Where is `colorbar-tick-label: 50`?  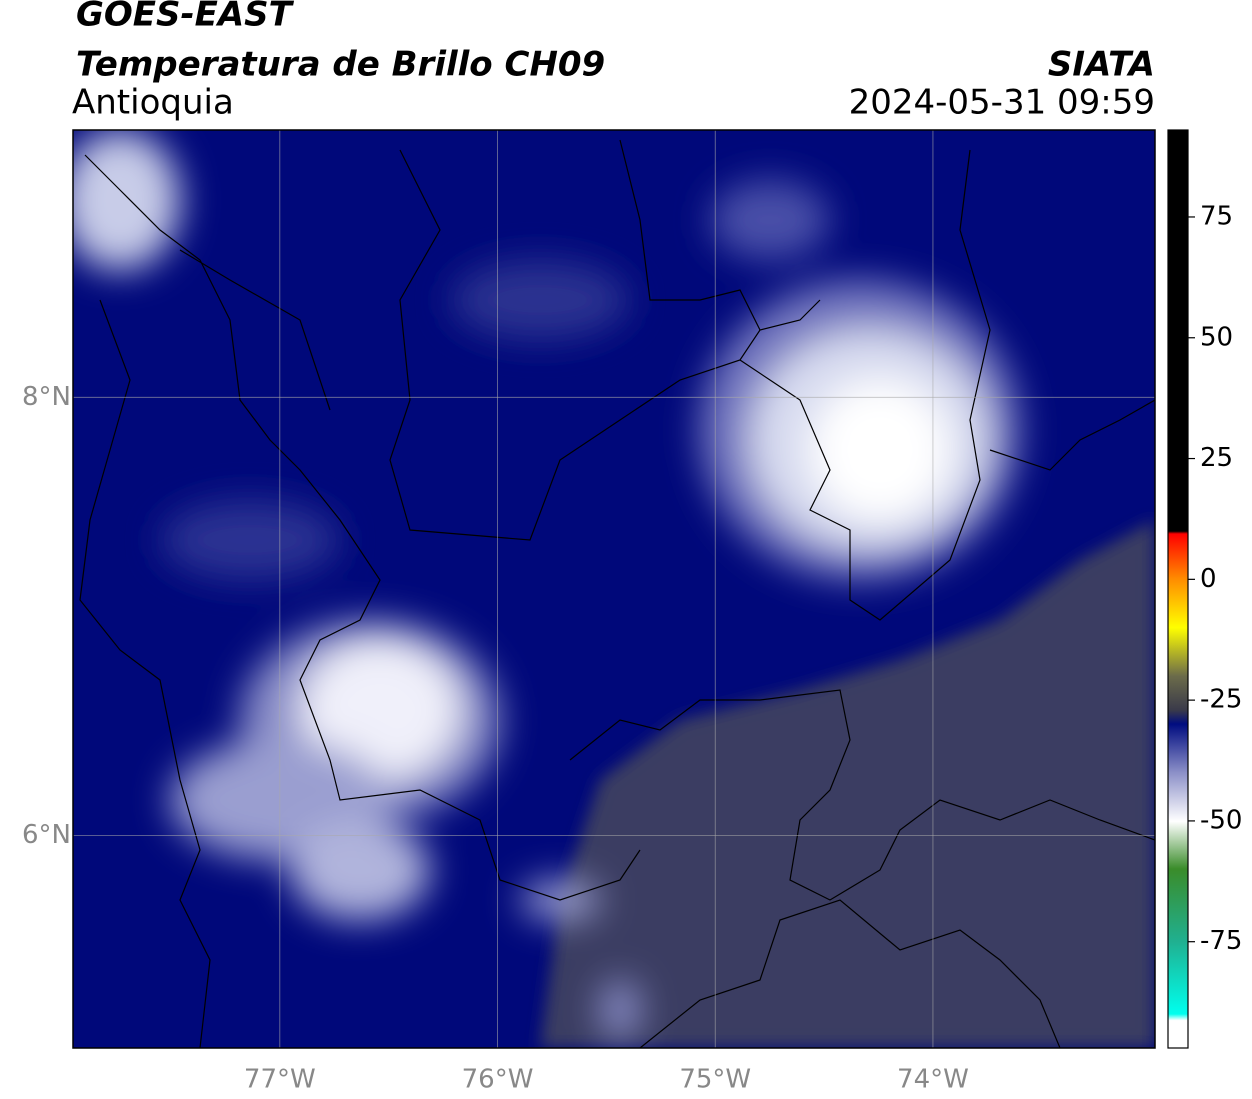
colorbar-tick-label: 50 is located at coordinates (1216, 337).